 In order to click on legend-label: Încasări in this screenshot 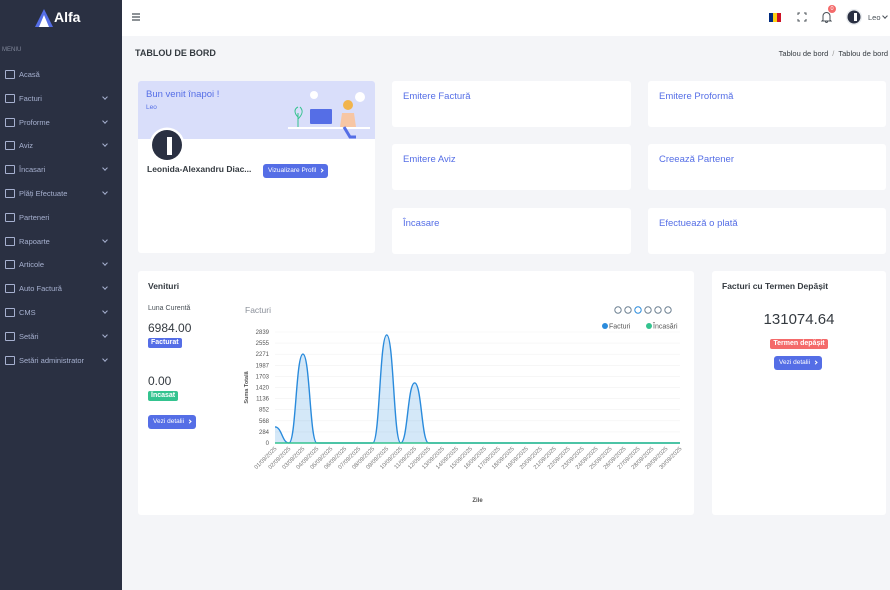, I will do `click(665, 326)`.